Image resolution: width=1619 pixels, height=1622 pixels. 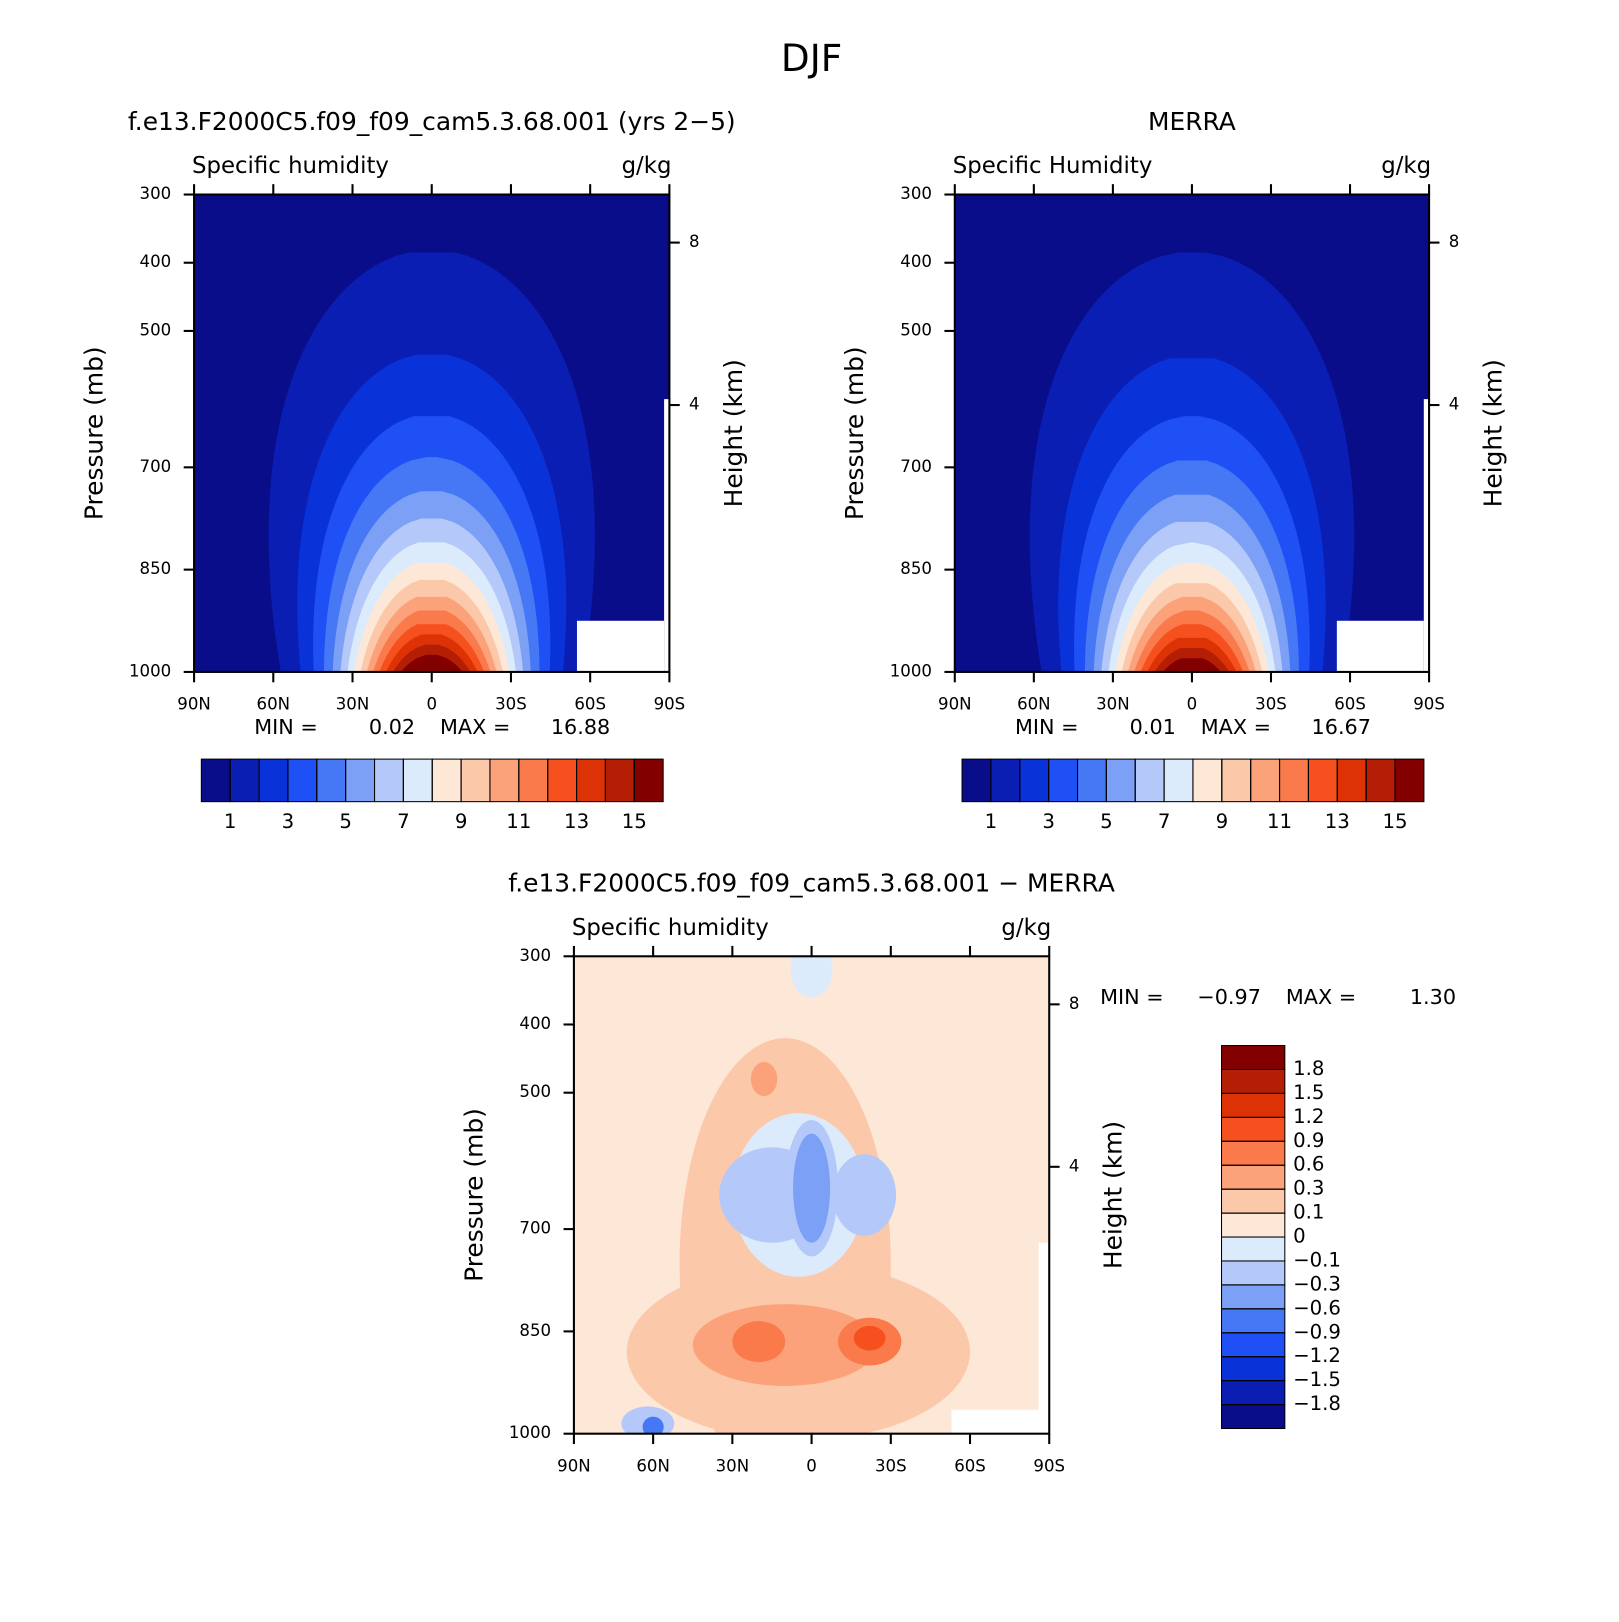 What do you see at coordinates (1048, 821) in the screenshot?
I see `colorbar-label: 3` at bounding box center [1048, 821].